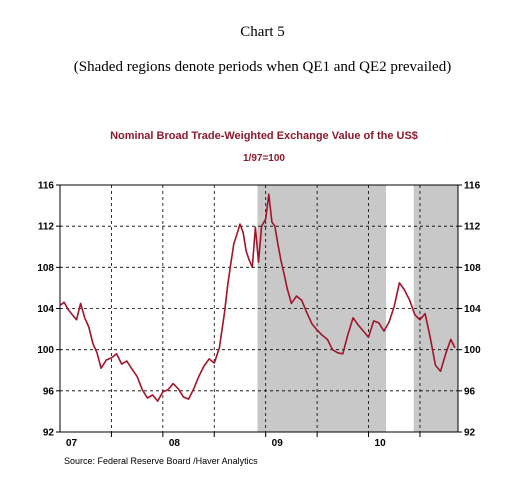 The width and height of the screenshot is (525, 479). I want to click on x-tick-label: 08, so click(175, 443).